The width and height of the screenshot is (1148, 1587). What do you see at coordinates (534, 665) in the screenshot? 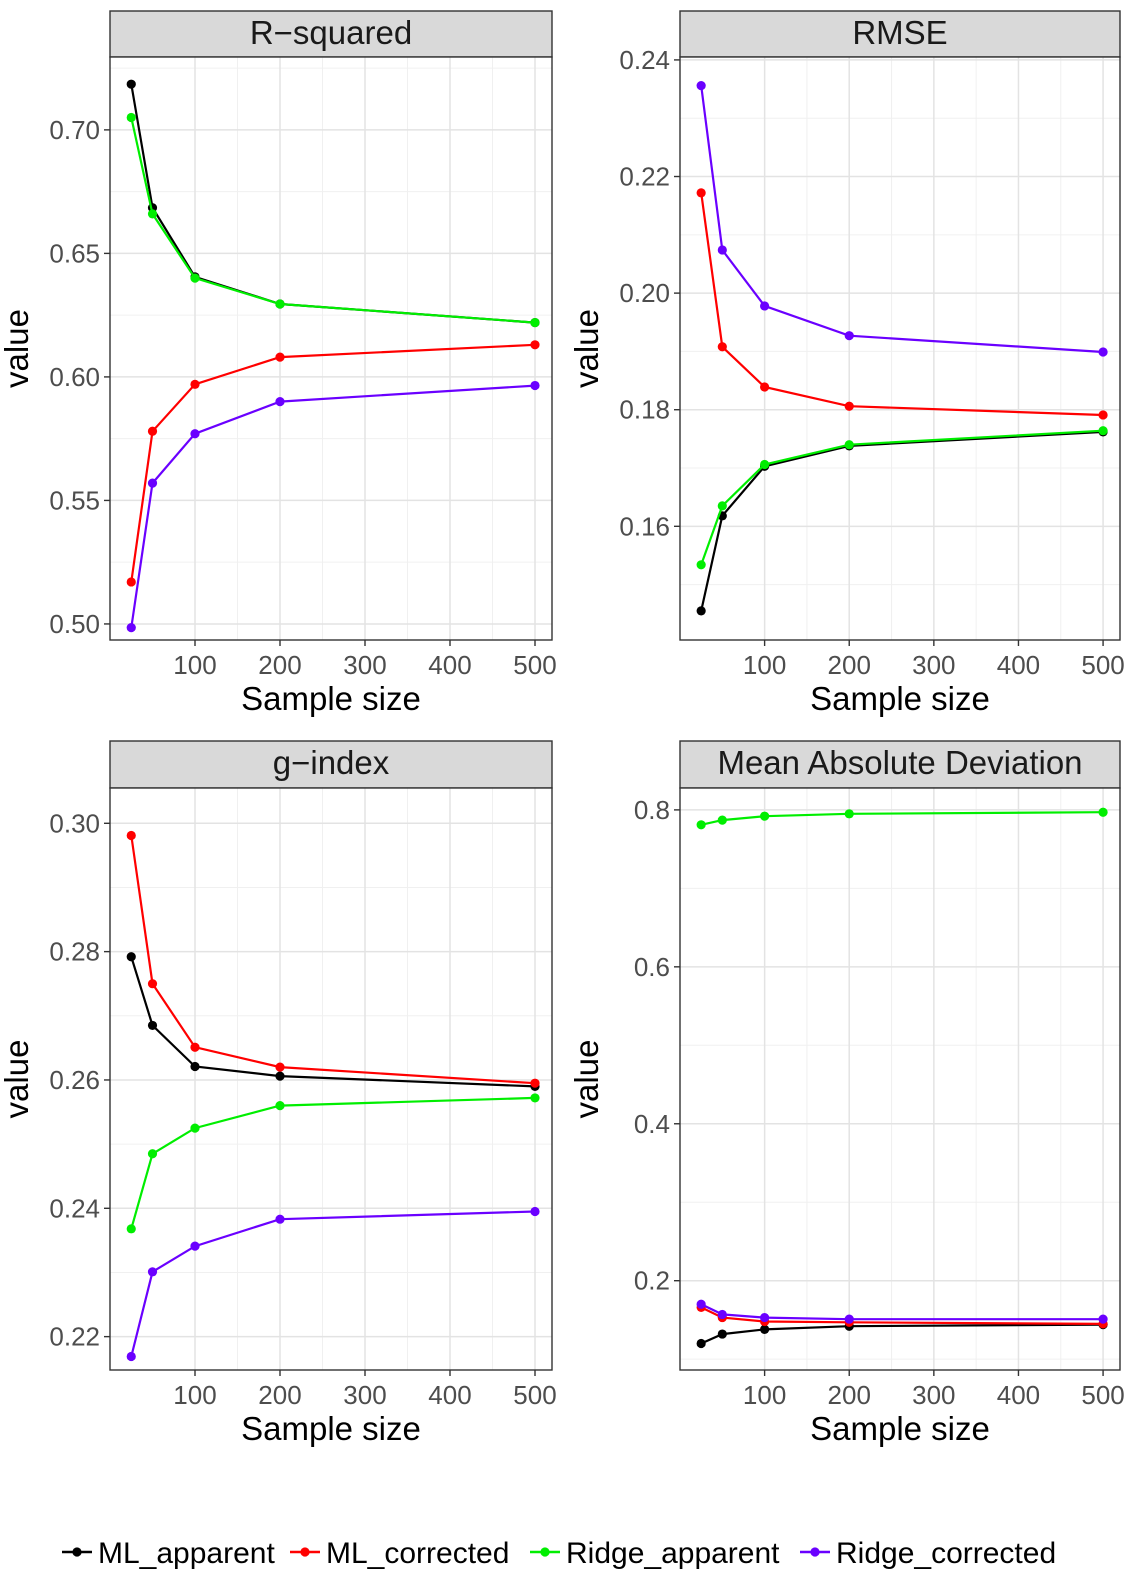
I see `x-tick-label: 500` at bounding box center [534, 665].